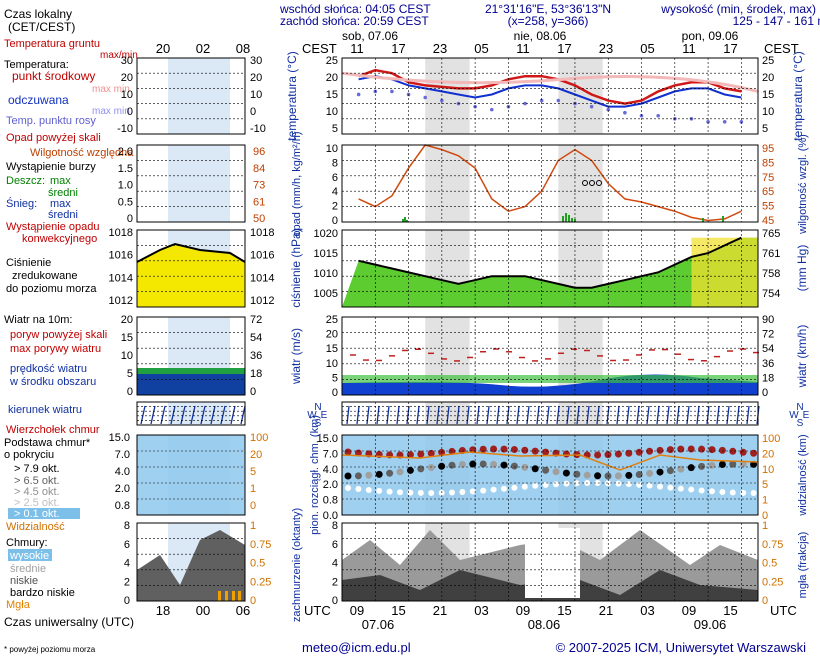 This screenshot has width=820, height=660. Describe the element at coordinates (125, 129) in the screenshot. I see `tick-label: -10` at that location.